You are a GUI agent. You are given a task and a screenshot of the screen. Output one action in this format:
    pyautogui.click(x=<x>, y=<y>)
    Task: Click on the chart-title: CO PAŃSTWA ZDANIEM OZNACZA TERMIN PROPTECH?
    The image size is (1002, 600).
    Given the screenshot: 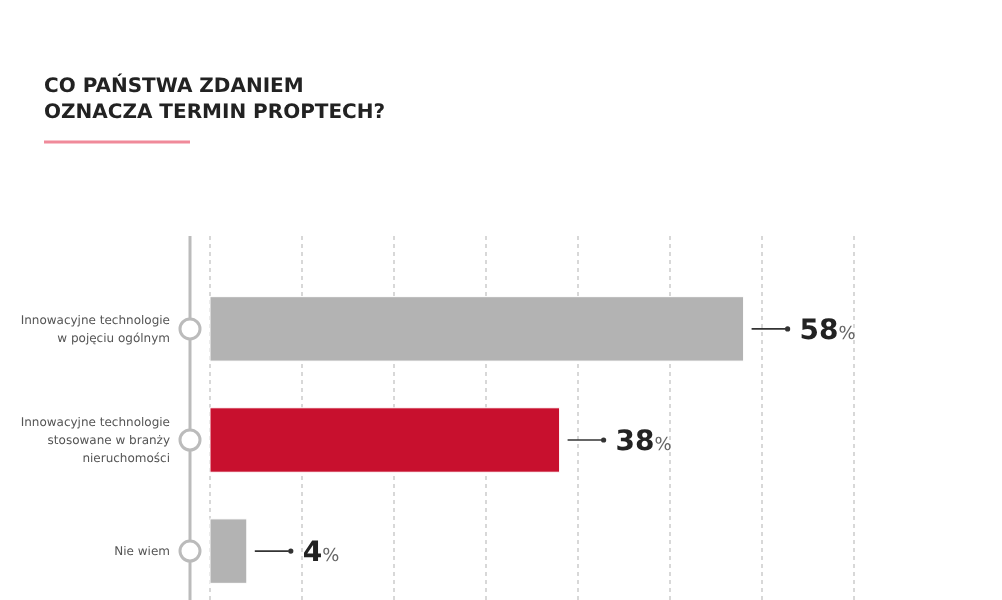 What is the action you would take?
    pyautogui.click(x=215, y=98)
    